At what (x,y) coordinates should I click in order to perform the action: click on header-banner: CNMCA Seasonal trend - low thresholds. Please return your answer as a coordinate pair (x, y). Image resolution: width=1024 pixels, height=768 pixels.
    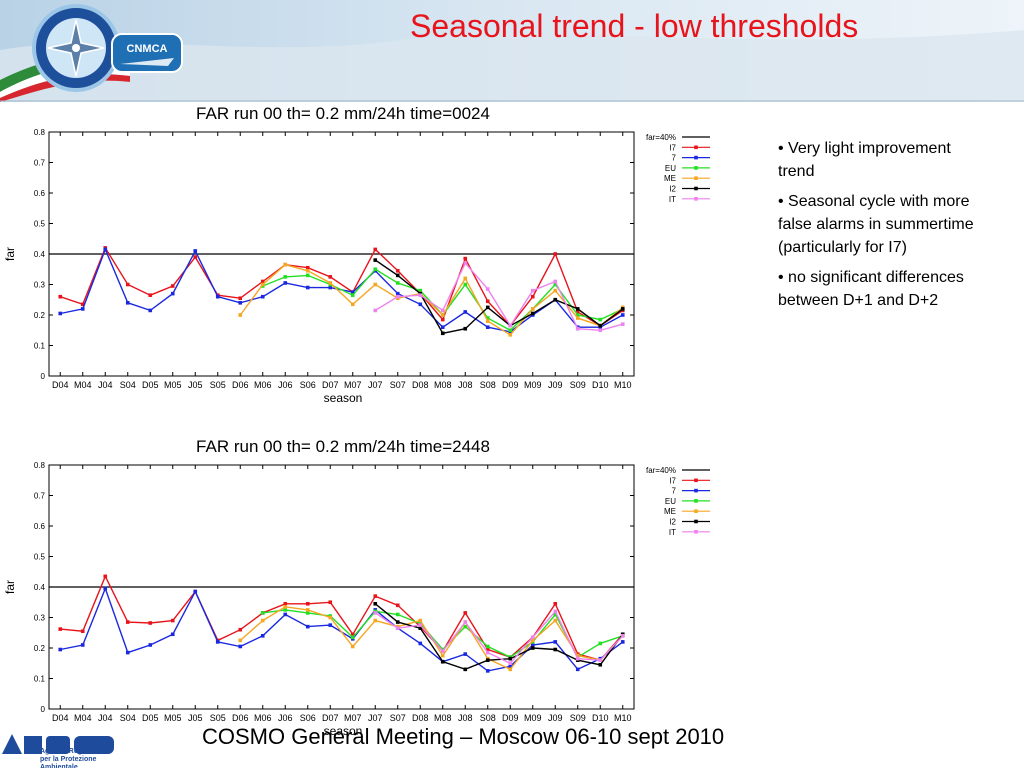
    Looking at the image, I should click on (512, 51).